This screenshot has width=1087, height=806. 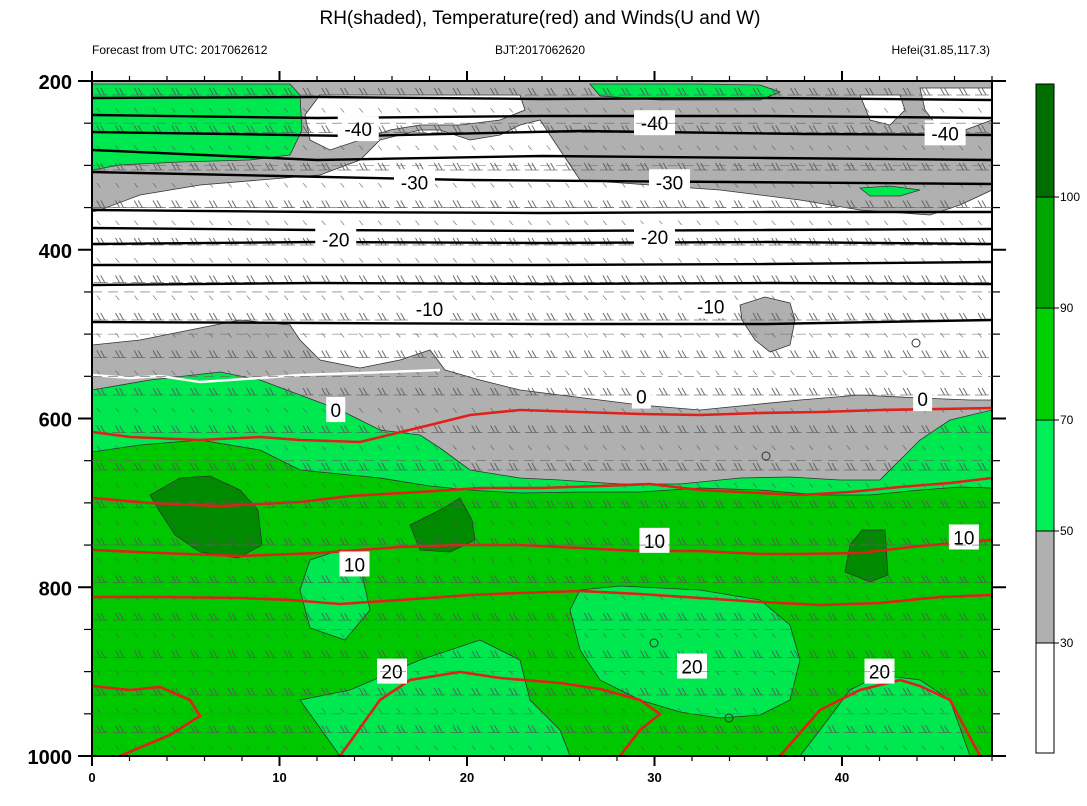 What do you see at coordinates (654, 777) in the screenshot?
I see `x-tick-label: 30` at bounding box center [654, 777].